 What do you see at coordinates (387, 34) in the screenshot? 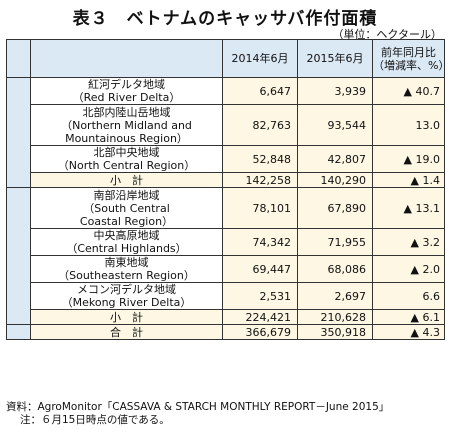
I see `unit-label: （単位：ヘクタール）` at bounding box center [387, 34].